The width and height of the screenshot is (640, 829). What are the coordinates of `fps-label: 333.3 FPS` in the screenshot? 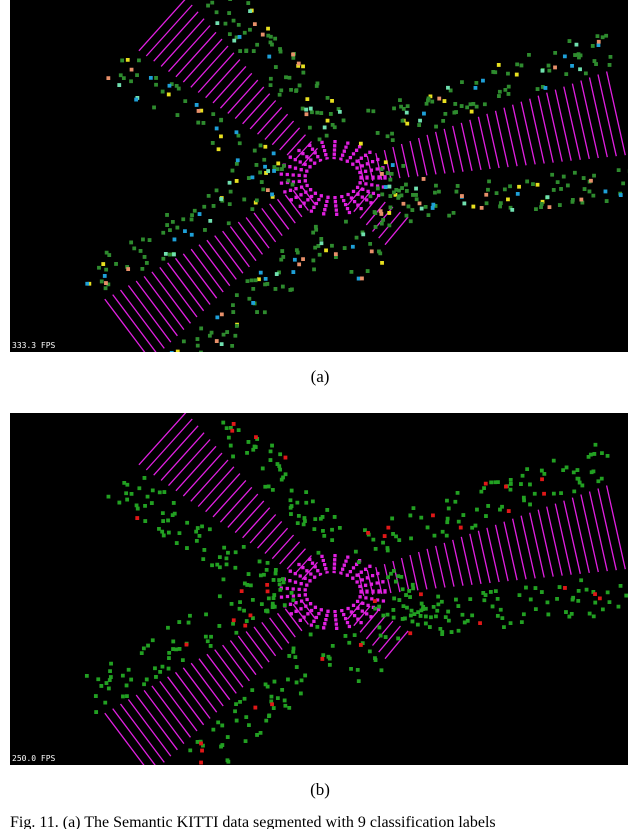 It's located at (34, 345).